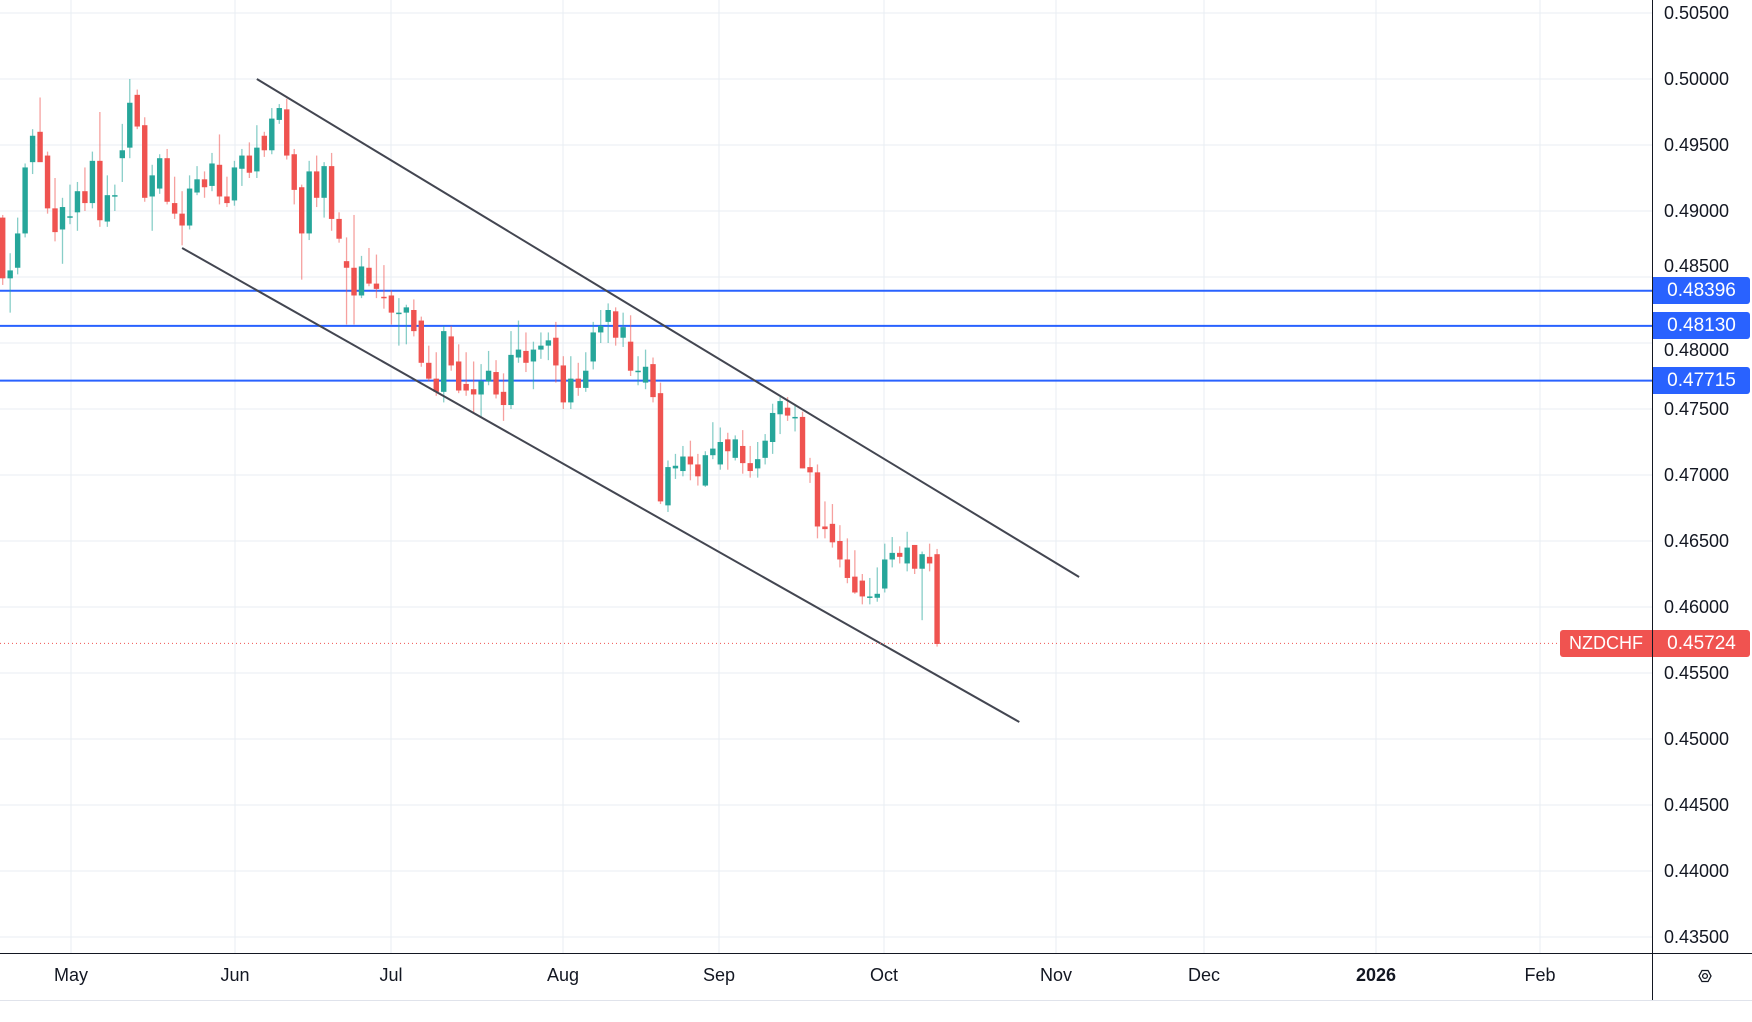 This screenshot has width=1752, height=1022. What do you see at coordinates (1697, 409) in the screenshot?
I see `price-tick-label: 0.47500` at bounding box center [1697, 409].